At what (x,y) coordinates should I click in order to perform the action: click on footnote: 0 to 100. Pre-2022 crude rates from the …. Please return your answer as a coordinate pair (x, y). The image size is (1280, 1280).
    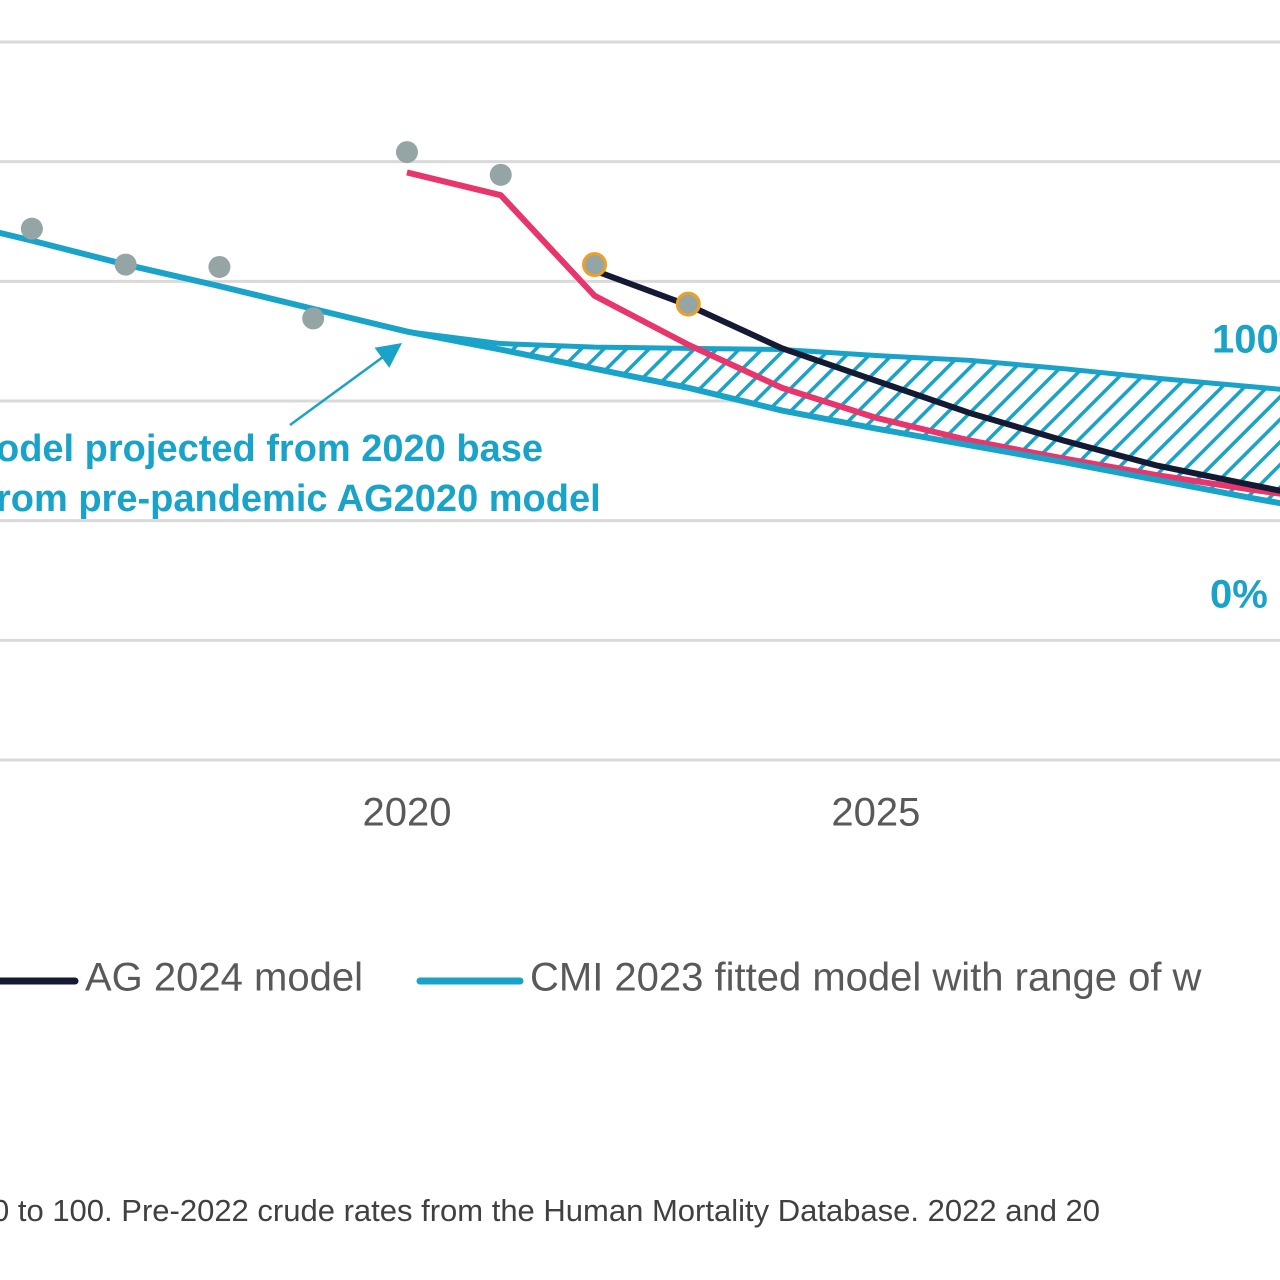
    Looking at the image, I should click on (550, 1210).